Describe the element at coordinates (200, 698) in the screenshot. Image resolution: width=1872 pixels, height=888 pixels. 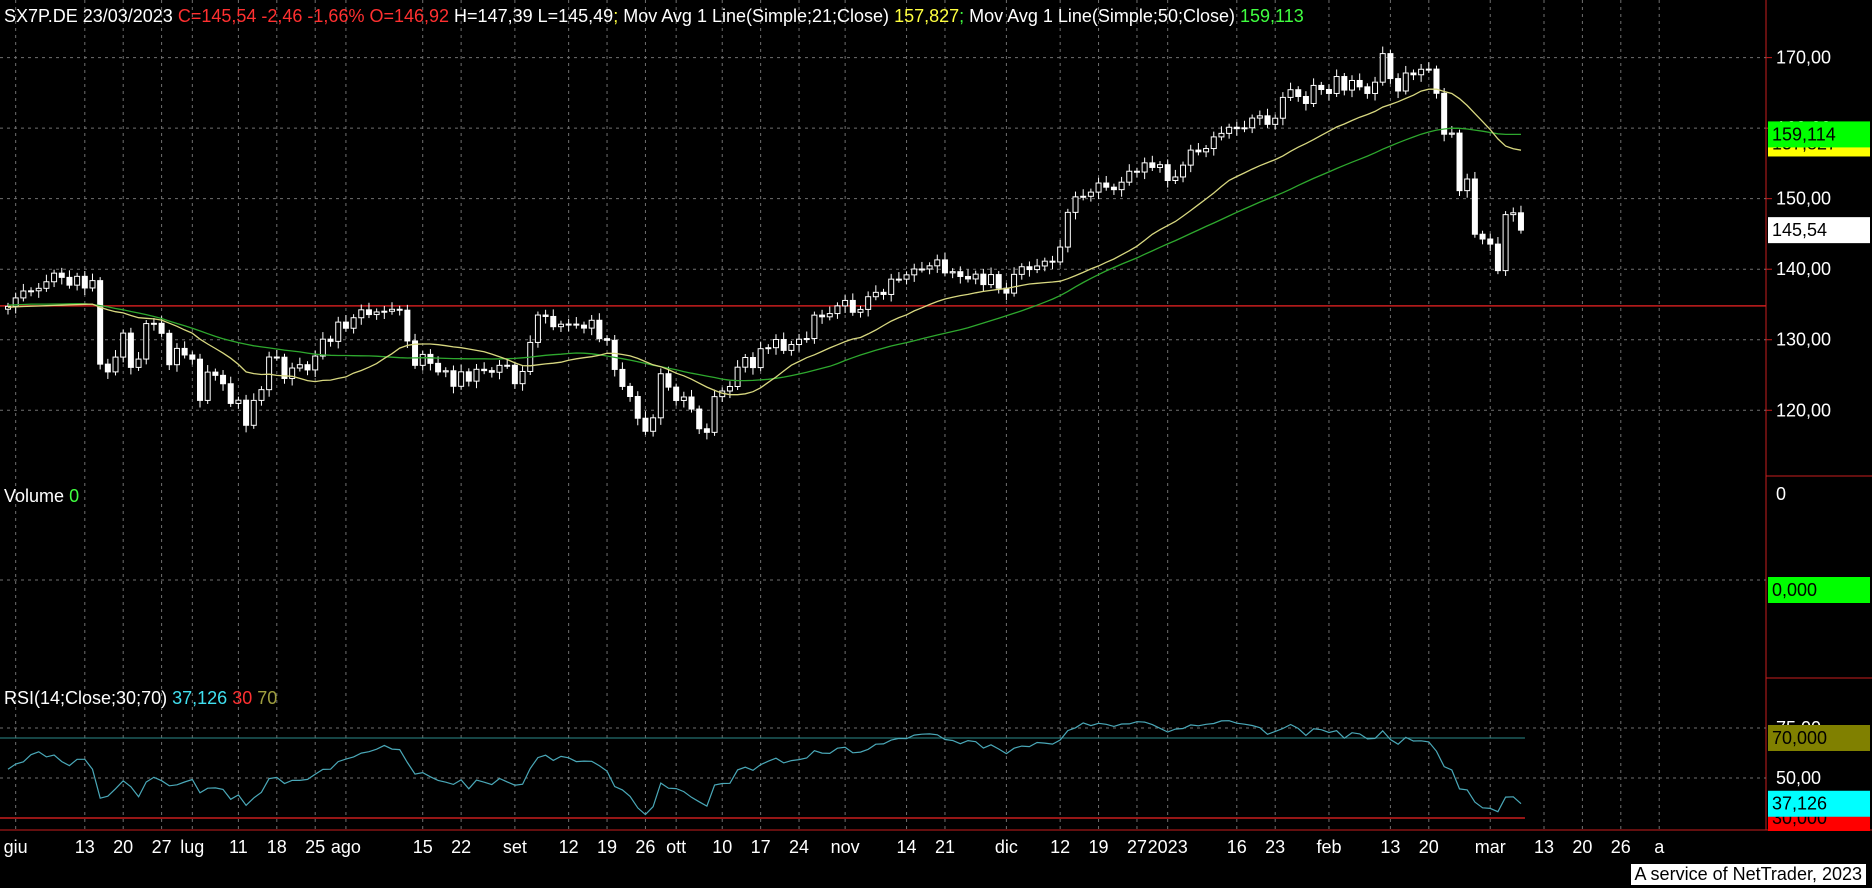
I see `rsi-value: 37,126` at that location.